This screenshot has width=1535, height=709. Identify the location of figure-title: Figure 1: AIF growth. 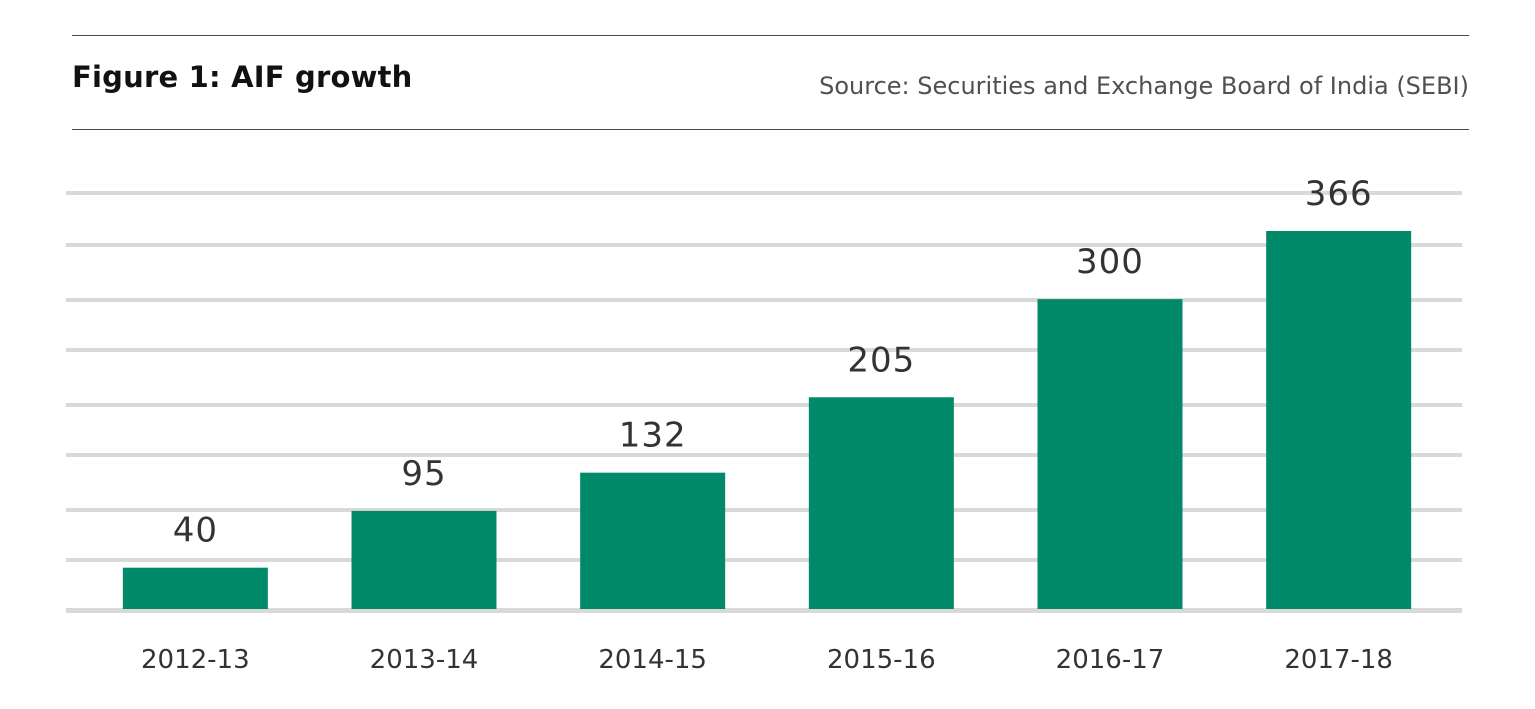
(242, 77).